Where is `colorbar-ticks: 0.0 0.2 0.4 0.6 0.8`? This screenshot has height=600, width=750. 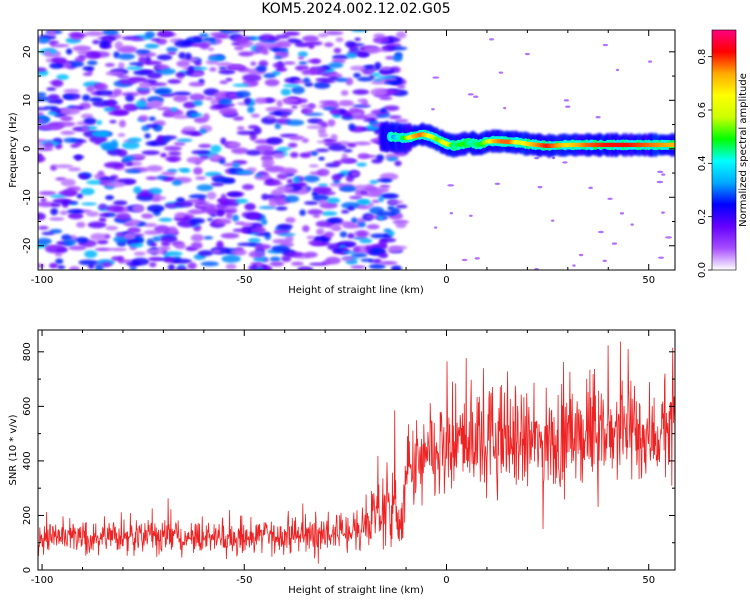 colorbar-ticks: 0.0 0.2 0.4 0.6 0.8 is located at coordinates (704, 163).